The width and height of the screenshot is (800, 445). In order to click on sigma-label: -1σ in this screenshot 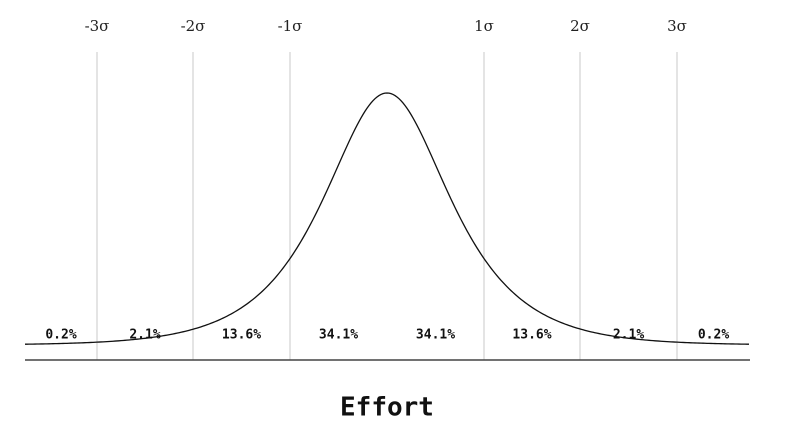, I will do `click(290, 26)`.